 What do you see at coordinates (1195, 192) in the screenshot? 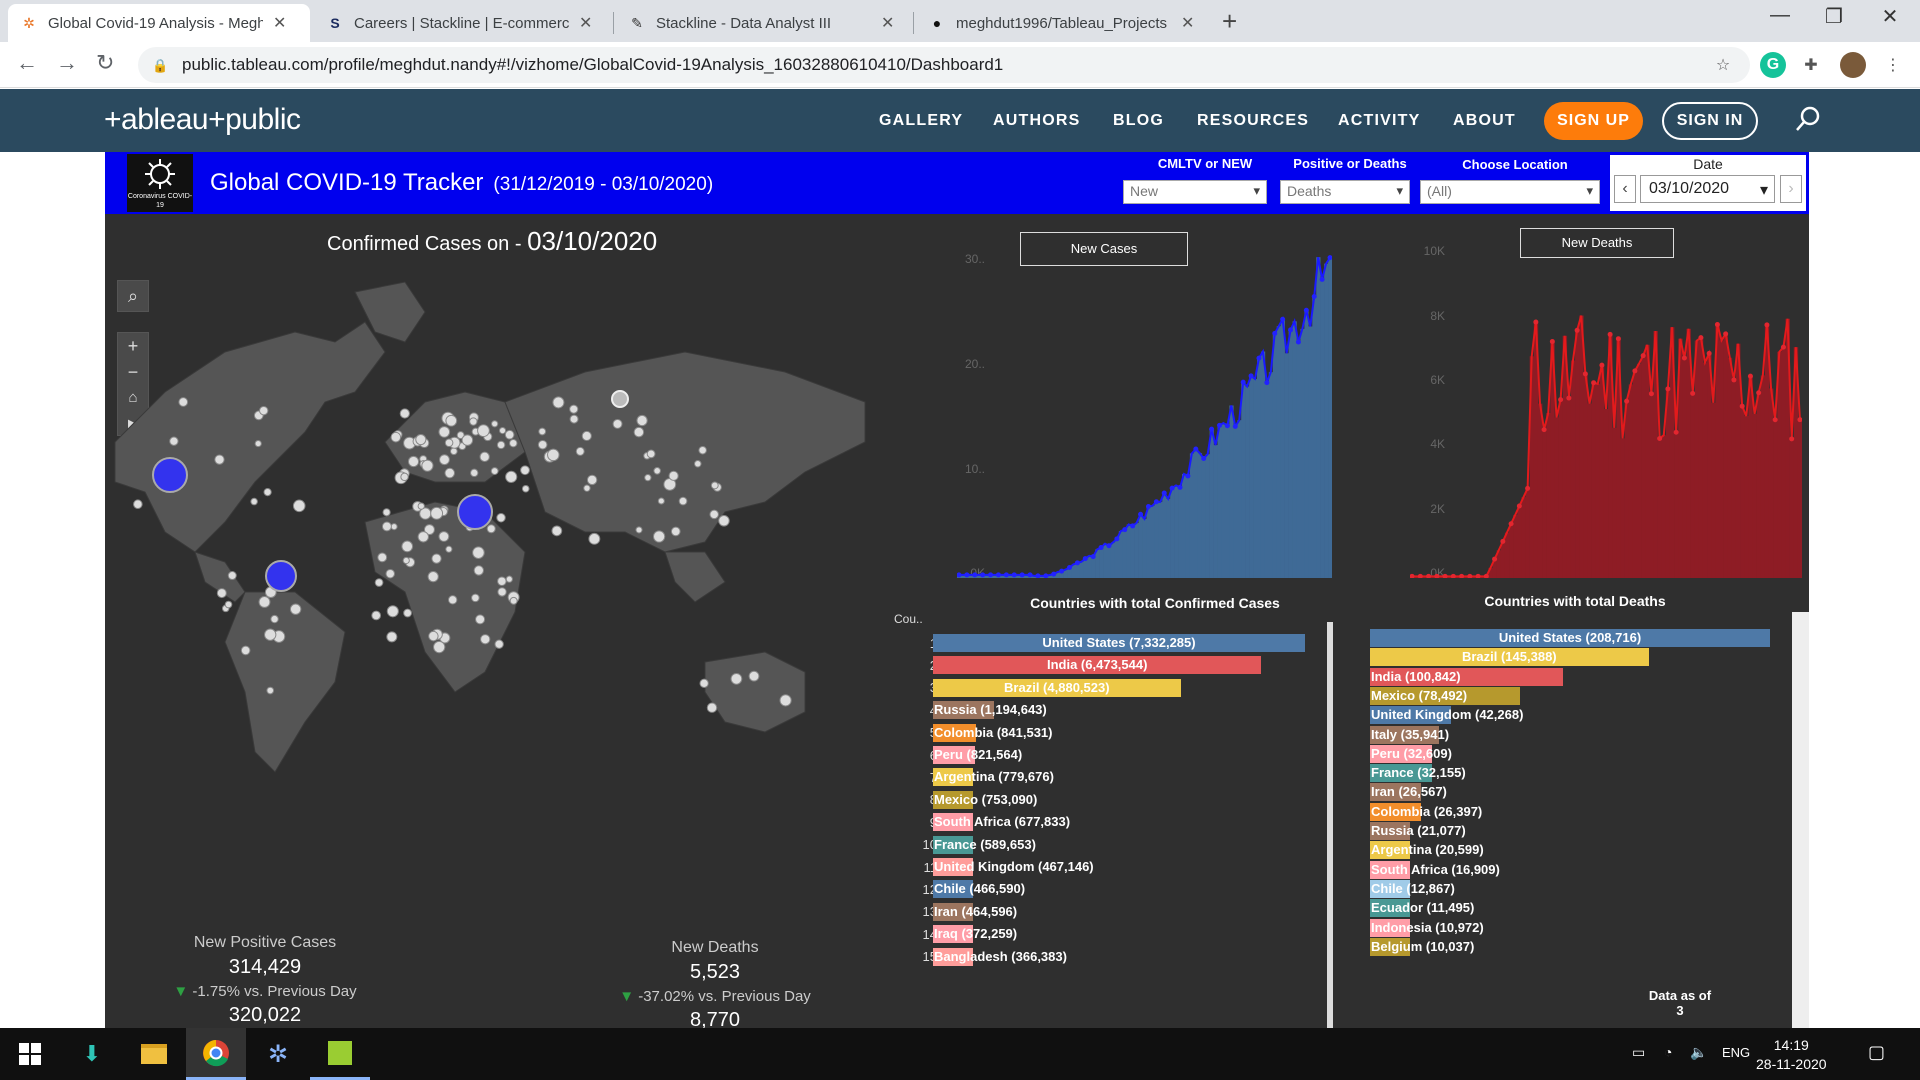
I see `cmltv-select: New` at bounding box center [1195, 192].